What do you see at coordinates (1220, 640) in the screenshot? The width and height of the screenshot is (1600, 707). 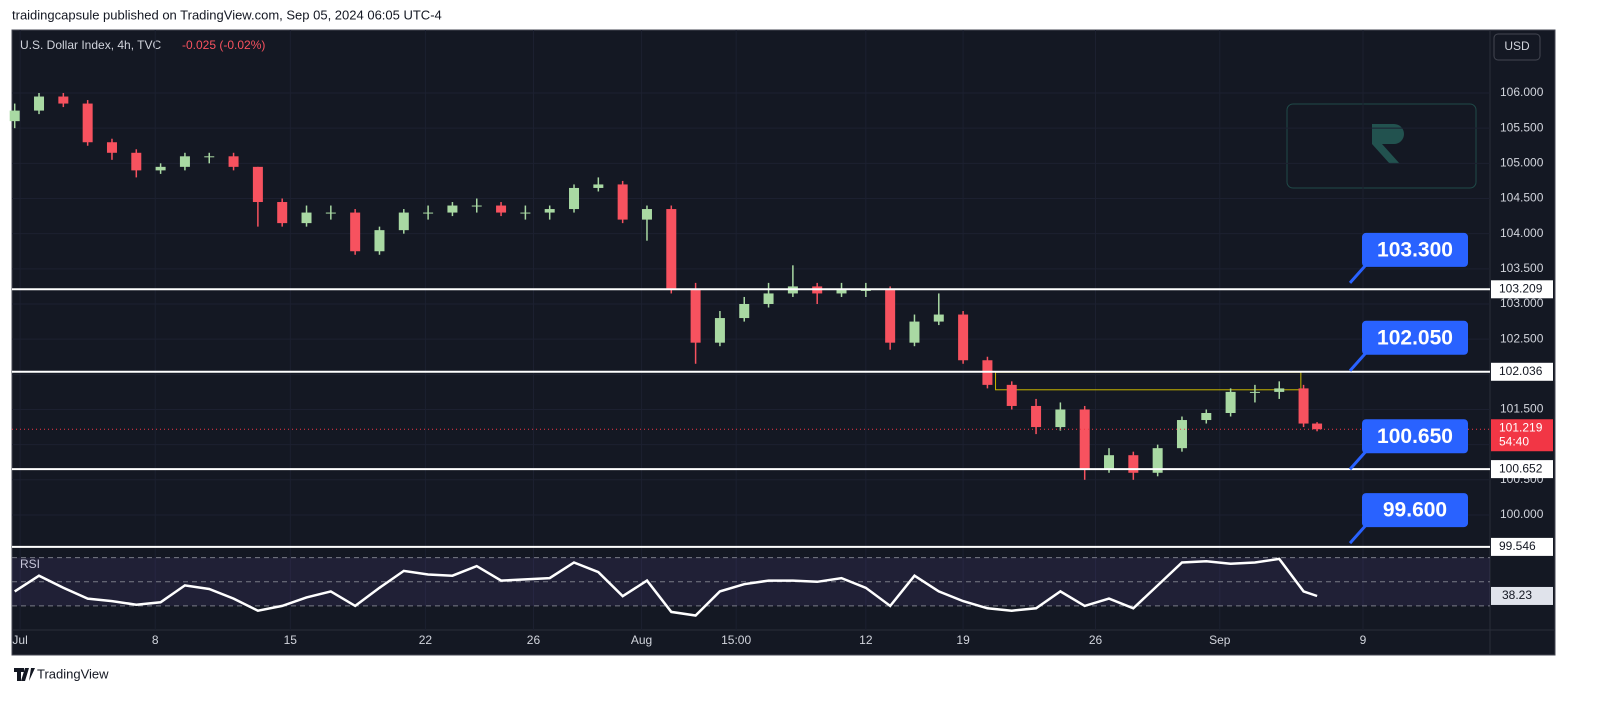 I see `x-tick-label: Sep` at bounding box center [1220, 640].